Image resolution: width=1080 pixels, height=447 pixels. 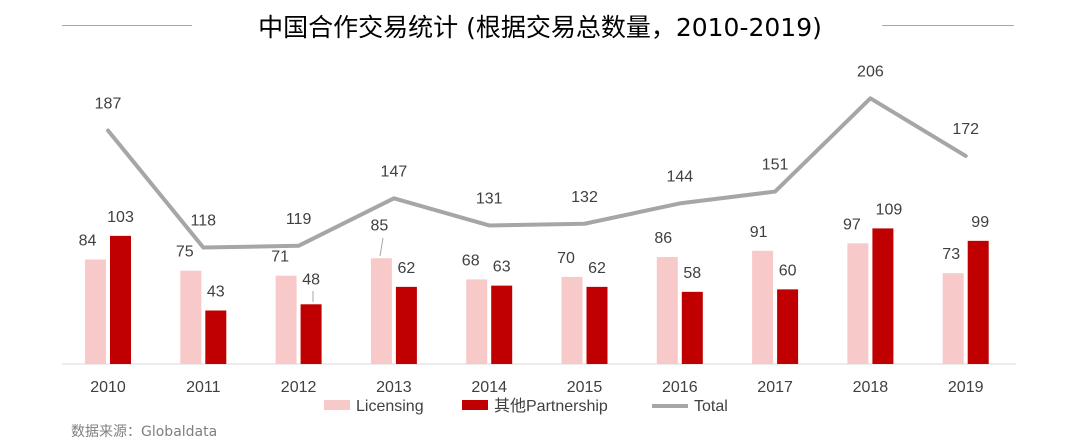 What do you see at coordinates (759, 232) in the screenshot?
I see `licensing-value-2017: 91` at bounding box center [759, 232].